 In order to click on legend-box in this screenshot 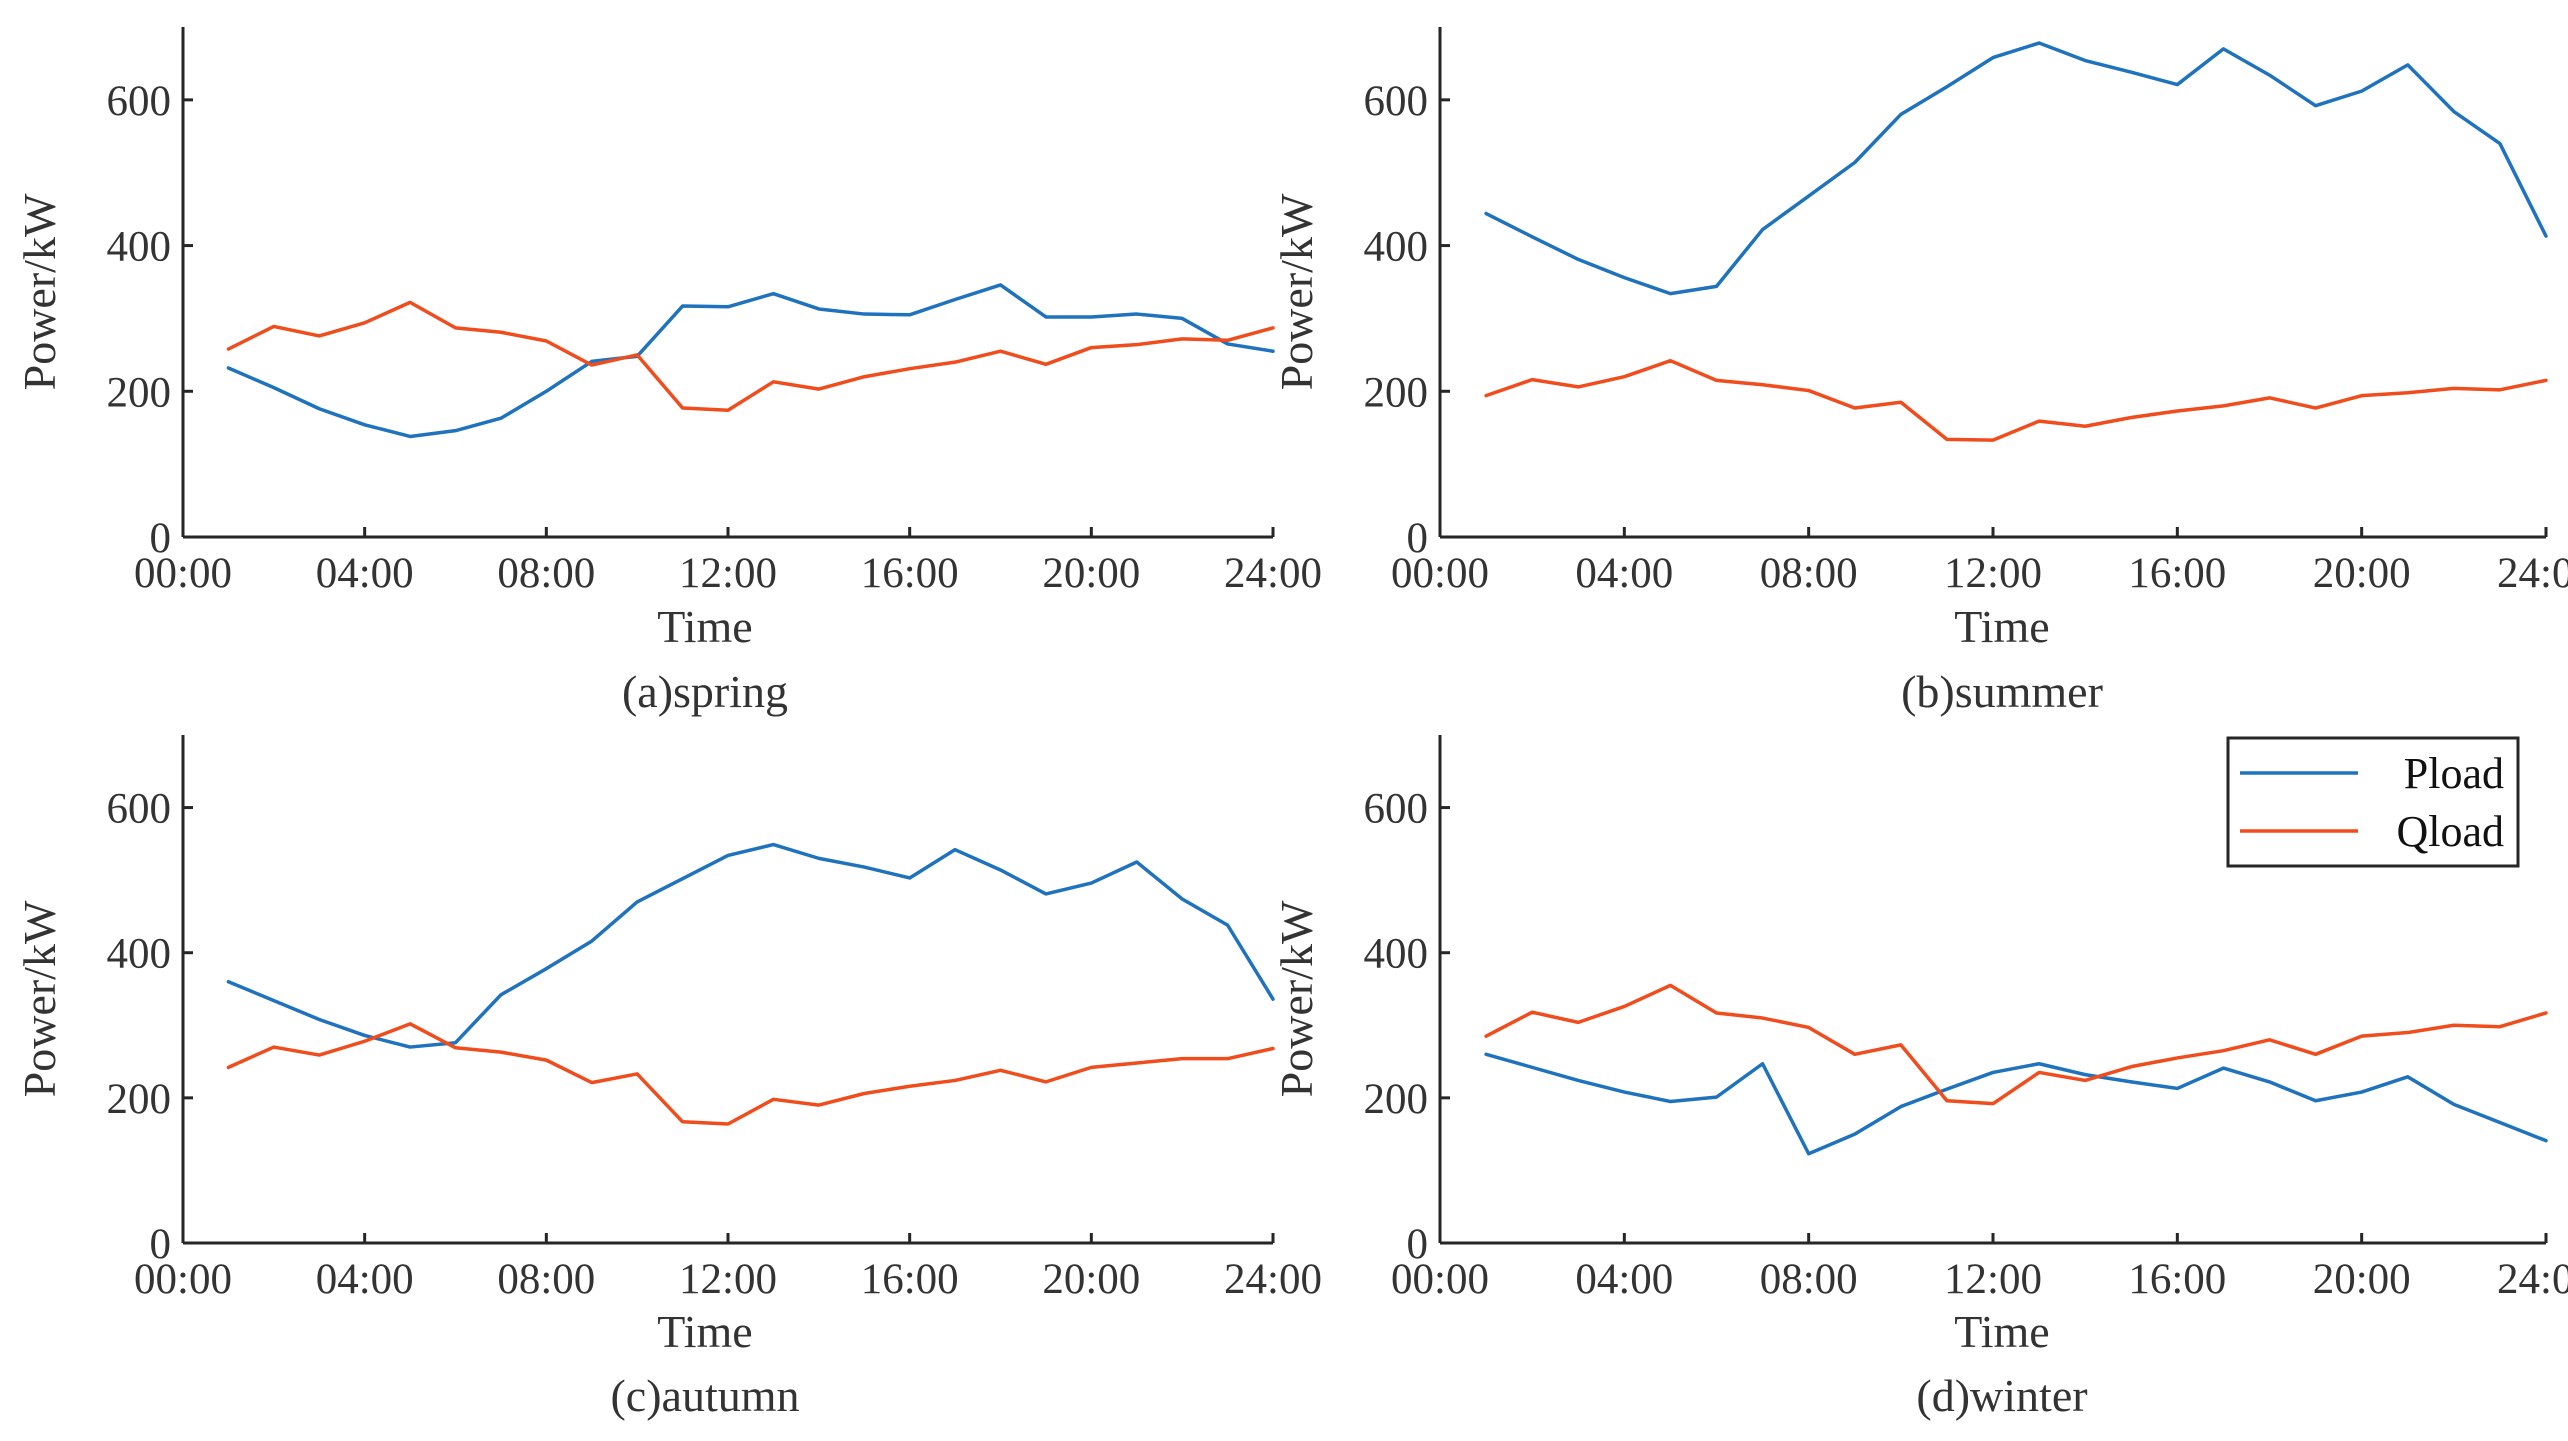, I will do `click(2373, 802)`.